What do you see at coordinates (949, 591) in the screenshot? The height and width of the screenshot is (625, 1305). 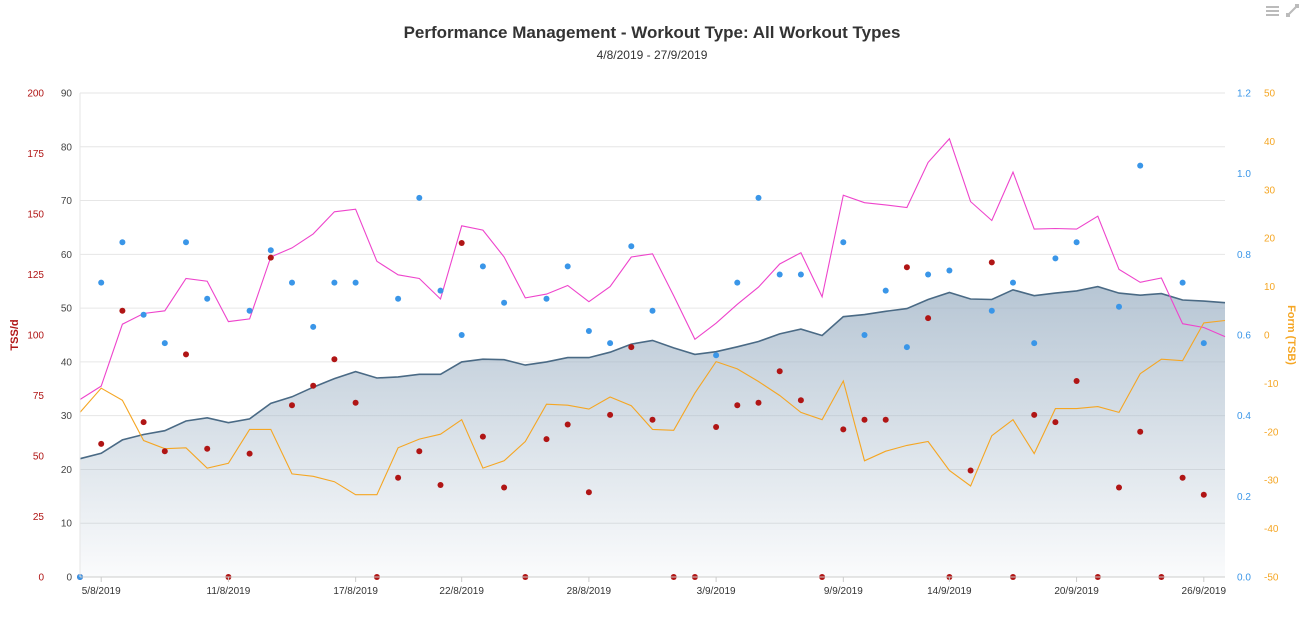 I see `x-axis-tick-label: 14/9/2019` at bounding box center [949, 591].